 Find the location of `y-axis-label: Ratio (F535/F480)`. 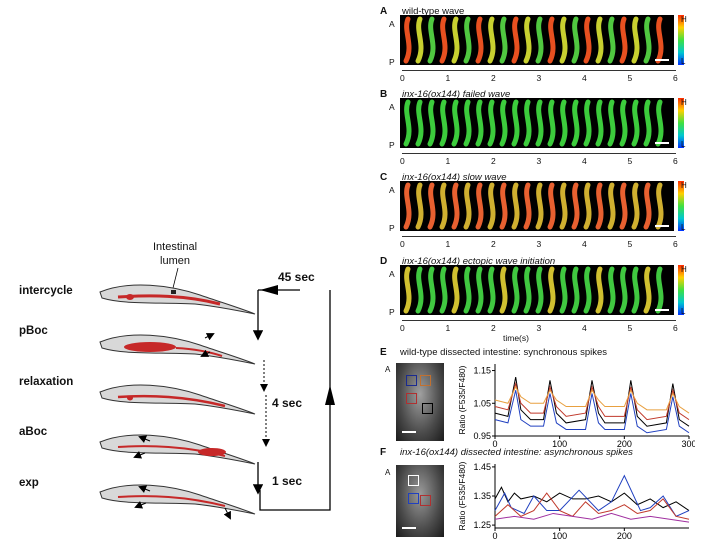

y-axis-label: Ratio (F535/F480) is located at coordinates (462, 495).